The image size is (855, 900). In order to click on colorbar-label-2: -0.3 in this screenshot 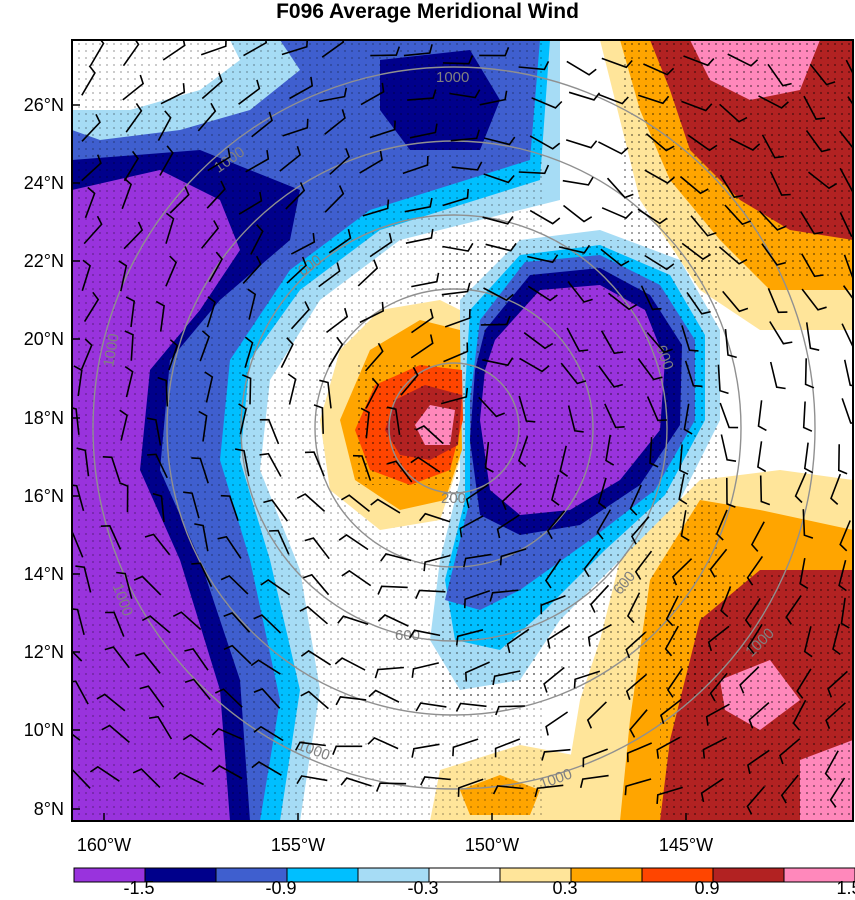, I will do `click(423, 888)`.